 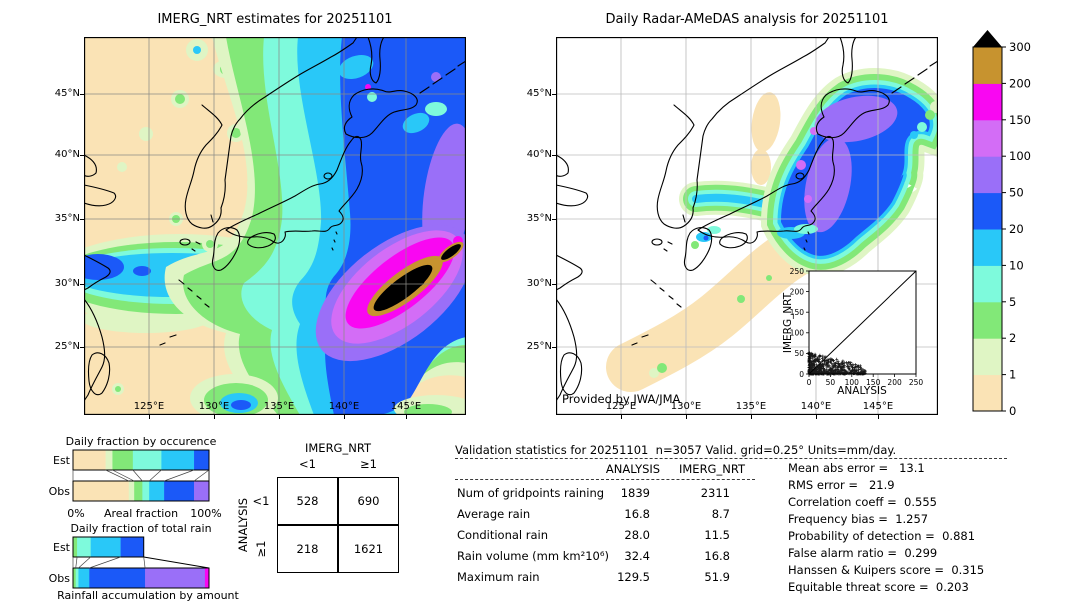 I want to click on left-map-lat-label: 35°N, so click(x=67, y=218).